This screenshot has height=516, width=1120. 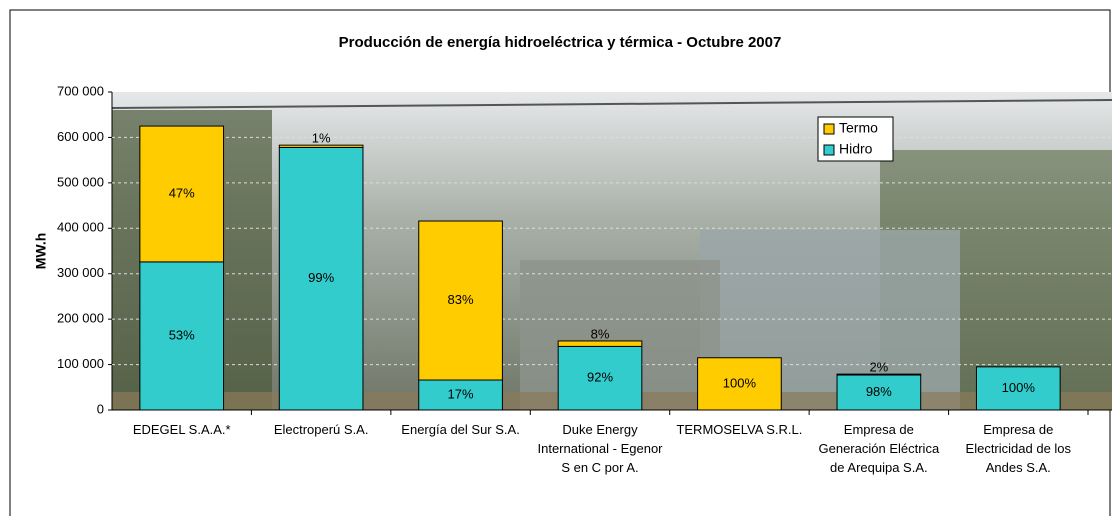 I want to click on data-label: 8%, so click(x=600, y=333).